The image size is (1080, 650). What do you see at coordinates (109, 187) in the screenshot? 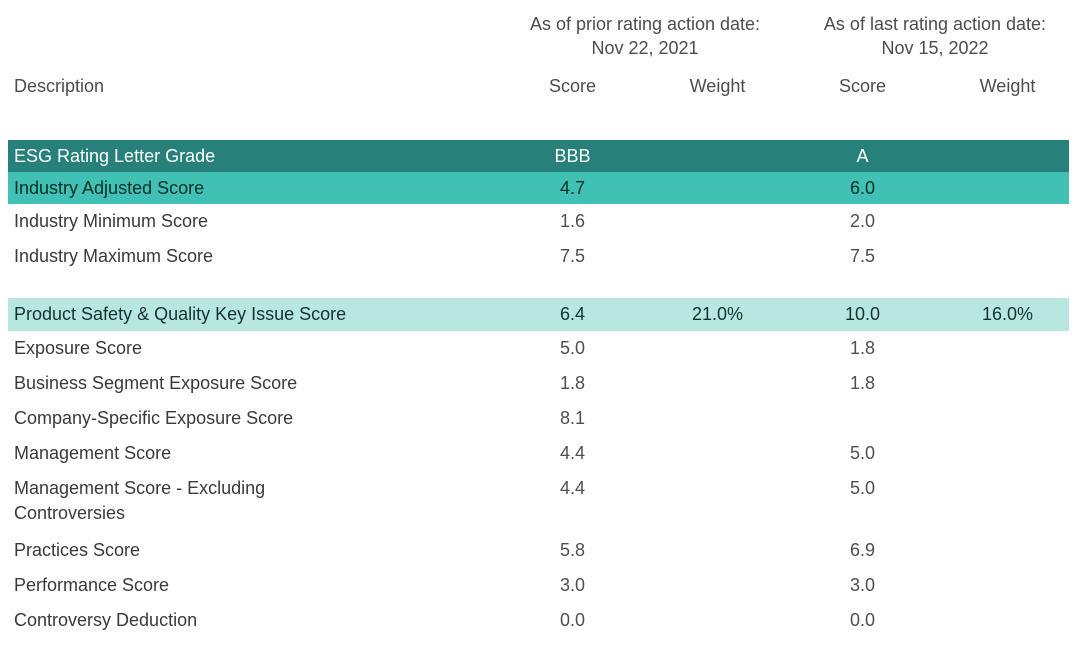
I see `row-label-text: Industry Adjusted Score` at bounding box center [109, 187].